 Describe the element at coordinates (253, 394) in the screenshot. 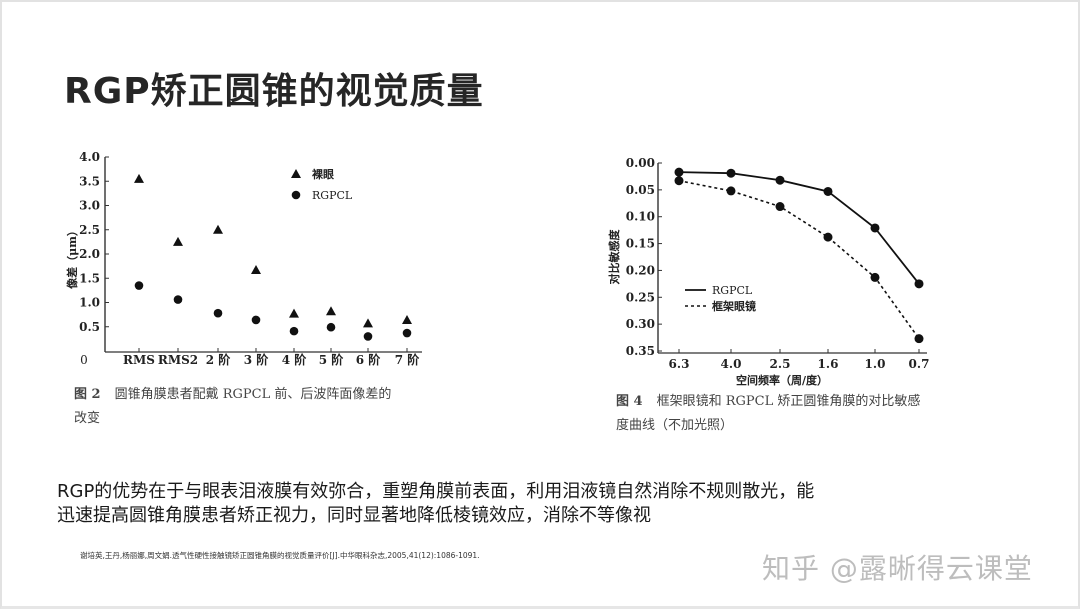

I see `figure2-caption-line1: 圆锥角膜患者配戴 RGPCL 前、后波阵面像差的` at that location.